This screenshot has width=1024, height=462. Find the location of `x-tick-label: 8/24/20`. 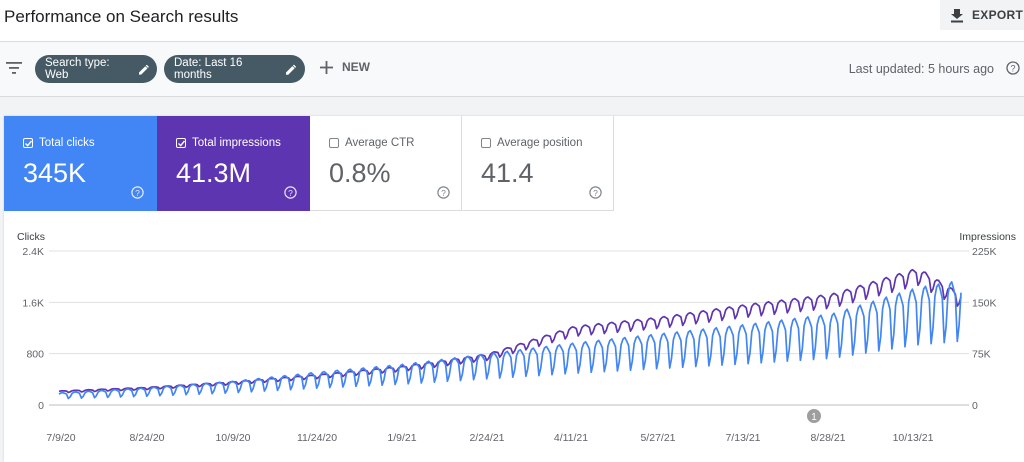

x-tick-label: 8/24/20 is located at coordinates (146, 438).